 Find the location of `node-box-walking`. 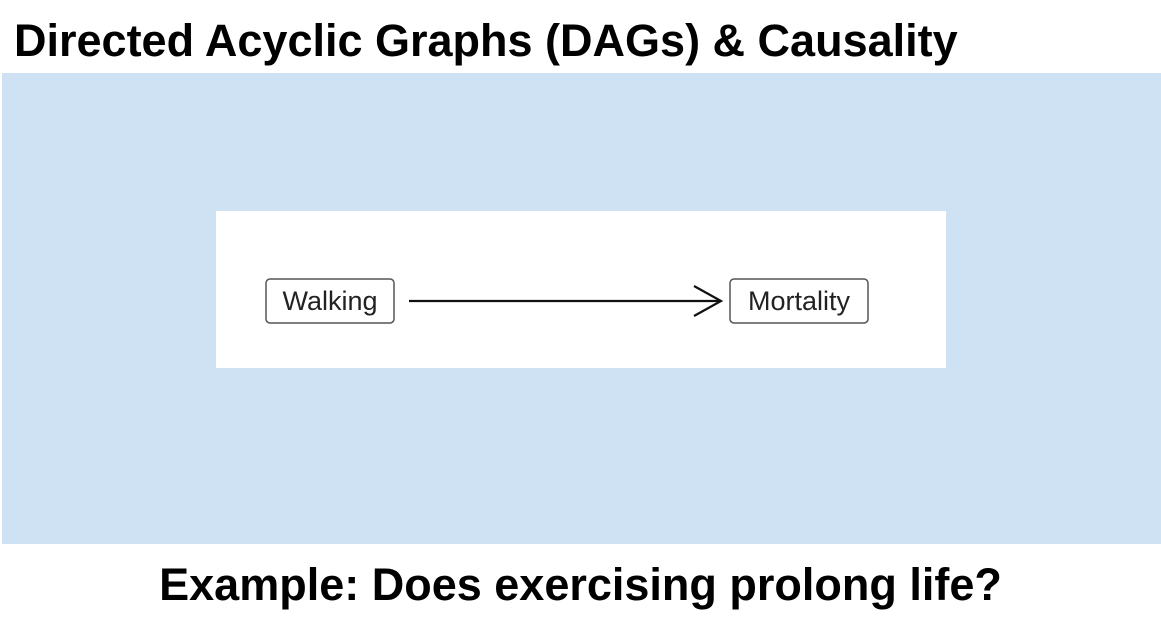

node-box-walking is located at coordinates (330, 301).